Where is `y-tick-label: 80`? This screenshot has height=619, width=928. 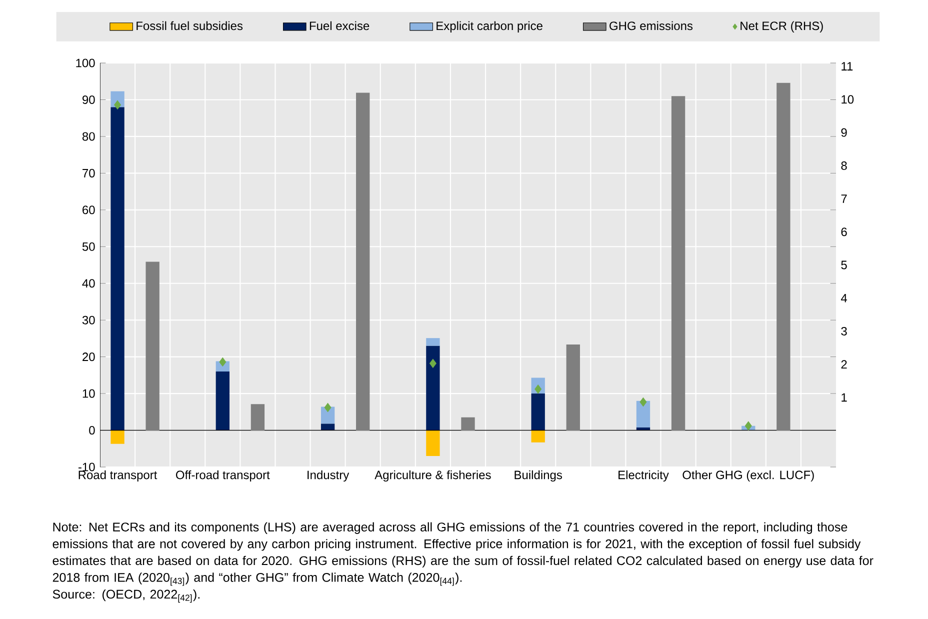
y-tick-label: 80 is located at coordinates (88, 136).